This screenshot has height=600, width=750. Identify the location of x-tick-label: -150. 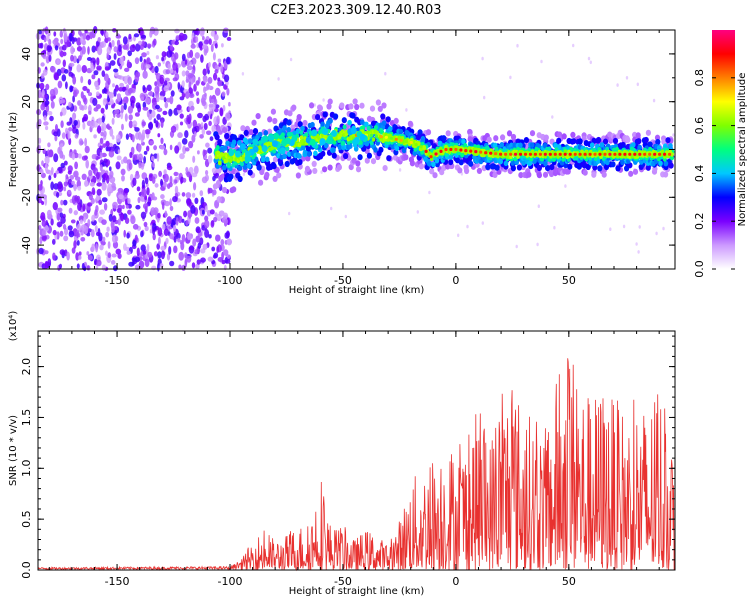
(117, 581).